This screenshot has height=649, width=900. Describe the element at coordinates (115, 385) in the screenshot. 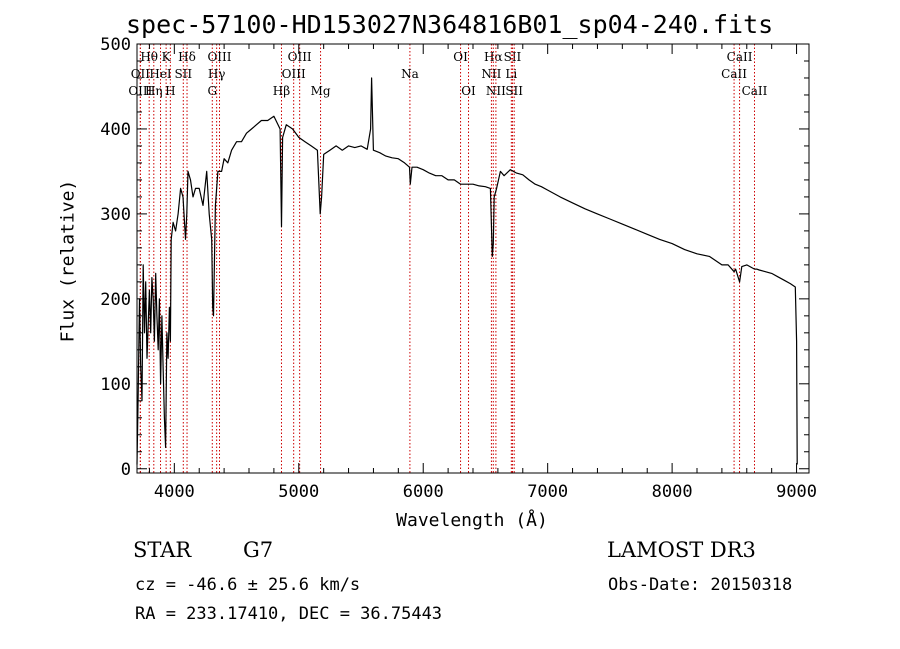

I see `y-tick-label: 100` at that location.